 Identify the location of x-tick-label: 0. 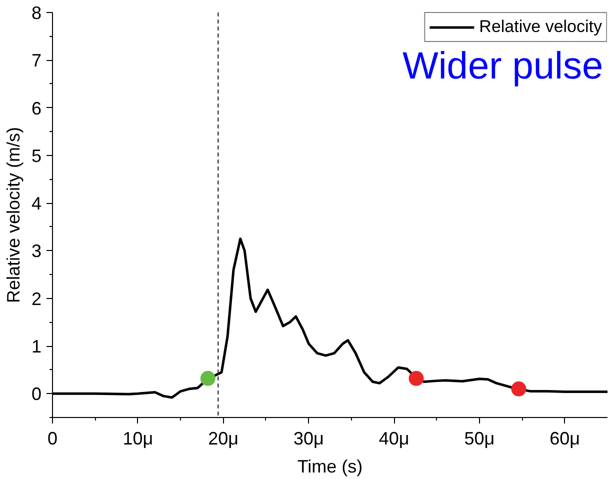
(52, 438).